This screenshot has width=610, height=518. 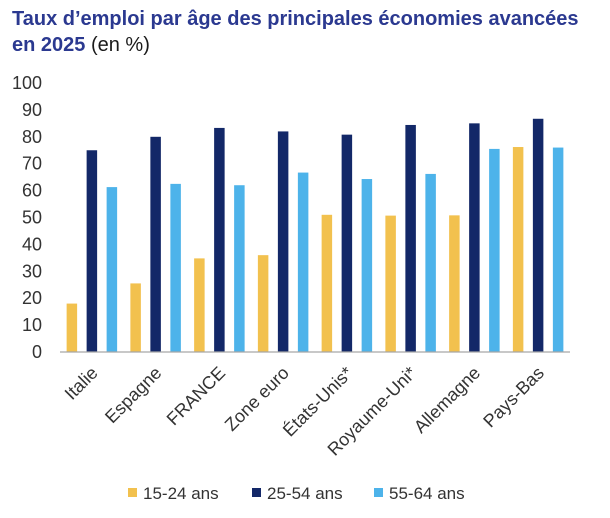 I want to click on x-category-label: Pays-Bas, so click(x=513, y=397).